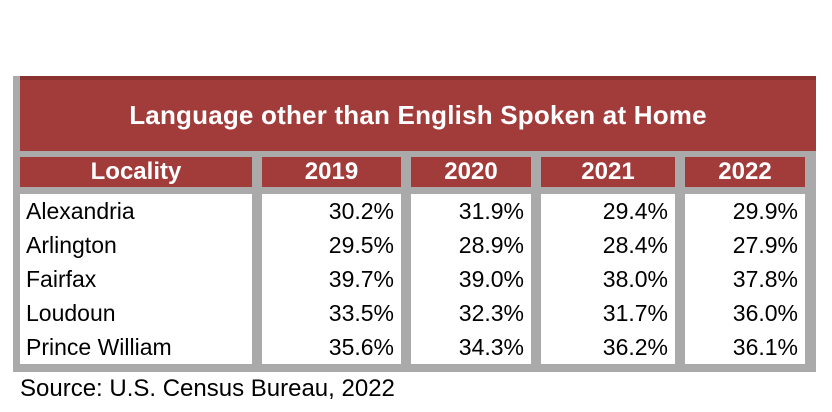  Describe the element at coordinates (136, 245) in the screenshot. I see `locality-cell: Arlington` at that location.